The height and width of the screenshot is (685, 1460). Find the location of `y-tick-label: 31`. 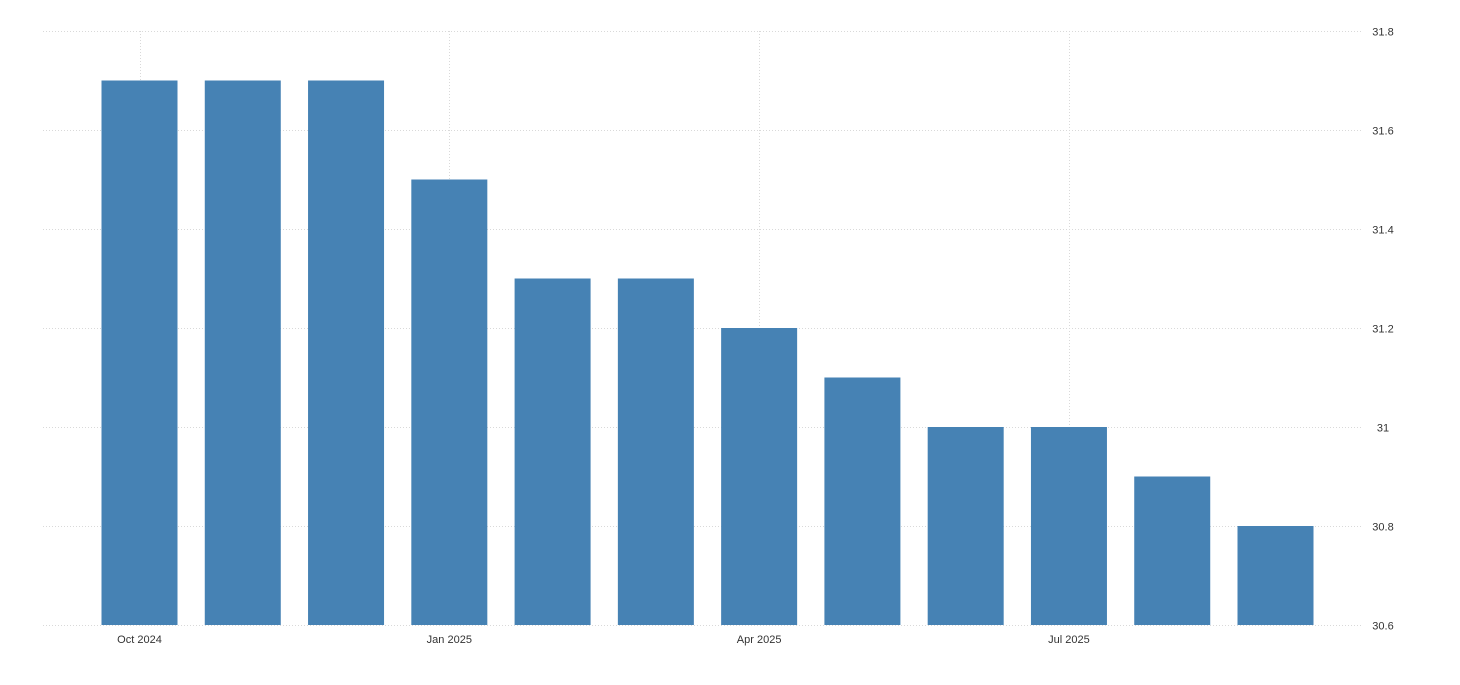

y-tick-label: 31 is located at coordinates (1383, 429).